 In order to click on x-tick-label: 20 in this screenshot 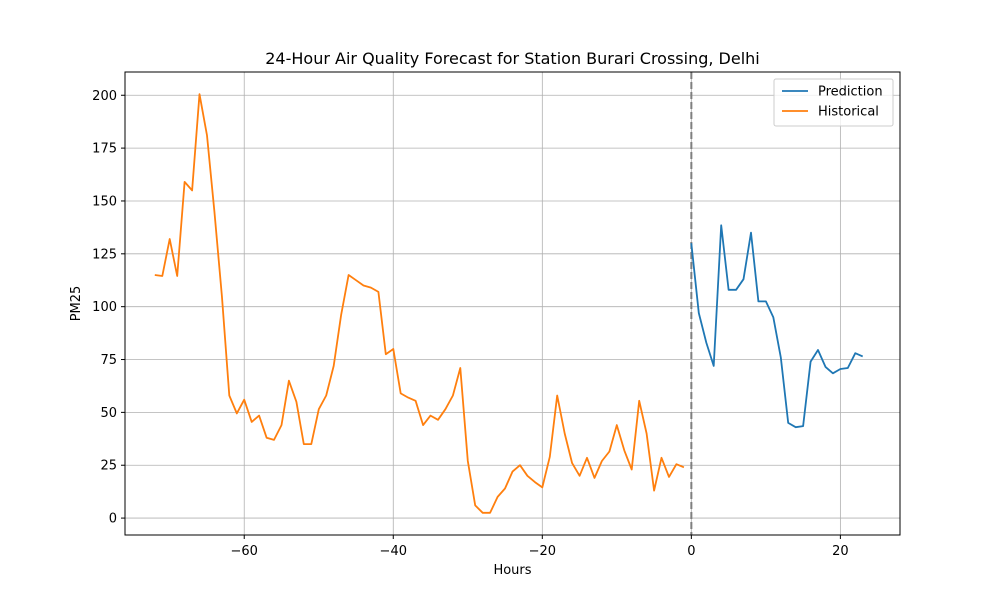, I will do `click(840, 551)`.